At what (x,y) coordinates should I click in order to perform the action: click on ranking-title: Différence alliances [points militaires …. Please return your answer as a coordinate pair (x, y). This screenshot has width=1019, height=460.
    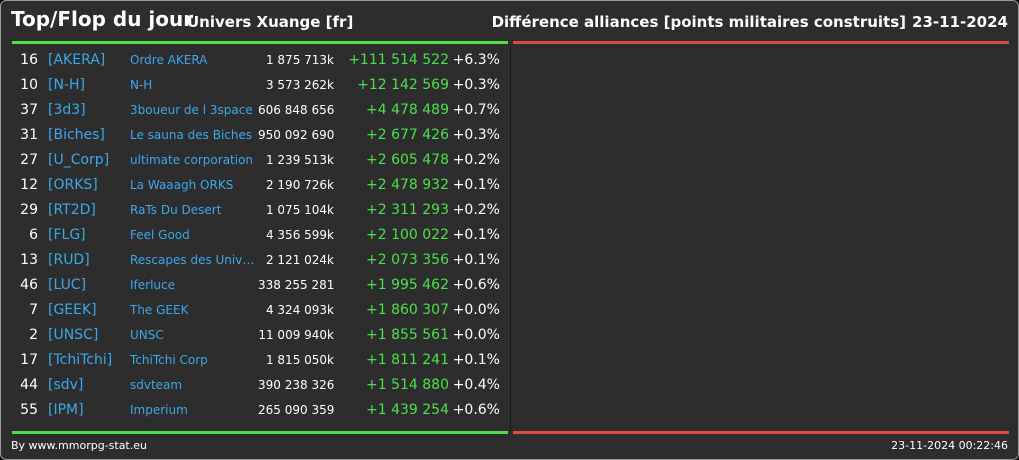
    Looking at the image, I should click on (698, 22).